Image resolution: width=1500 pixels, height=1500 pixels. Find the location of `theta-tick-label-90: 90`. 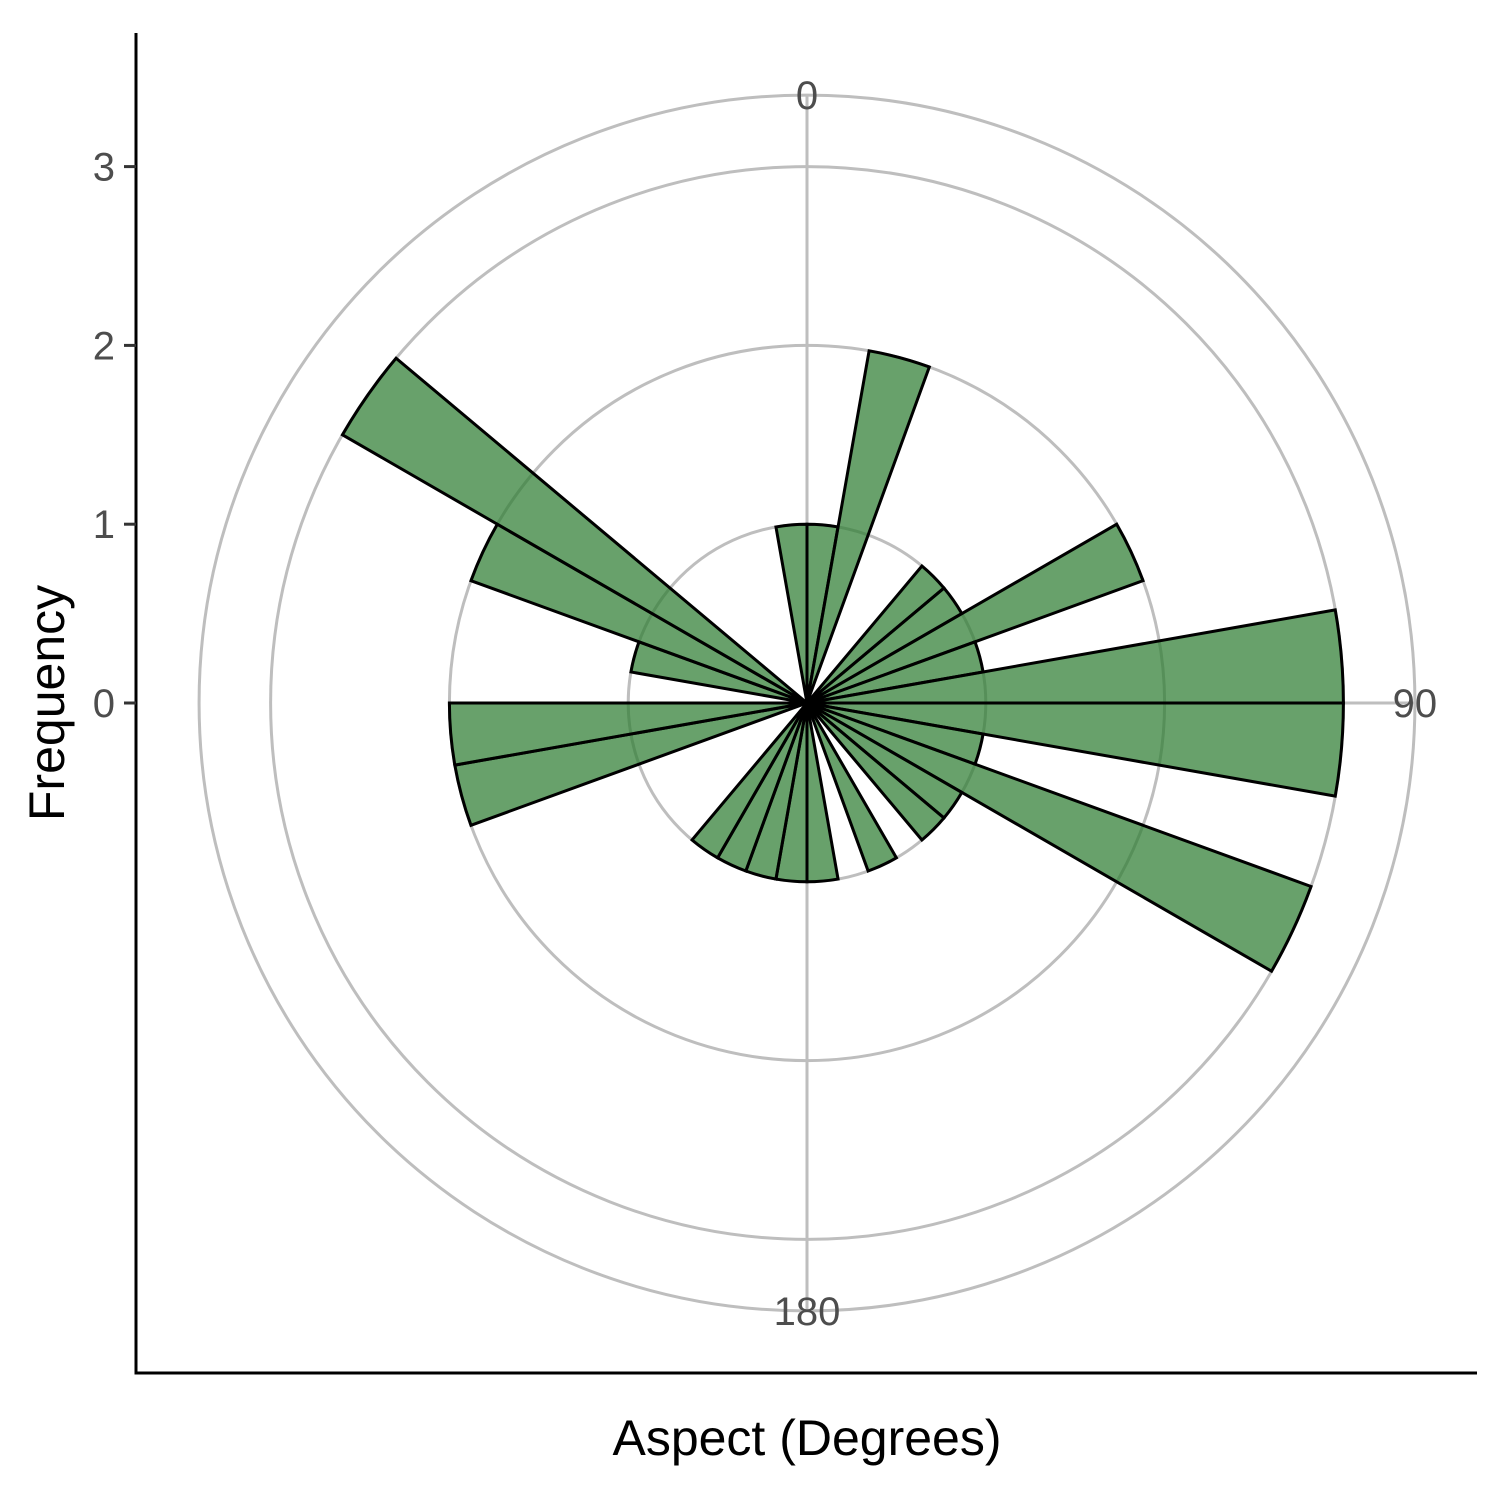

theta-tick-label-90: 90 is located at coordinates (1415, 704).